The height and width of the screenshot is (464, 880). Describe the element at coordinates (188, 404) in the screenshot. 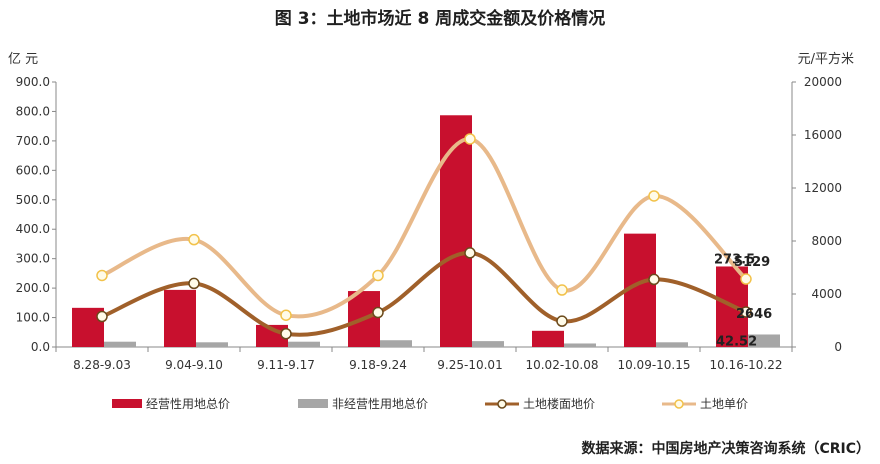

I see `legend-label: 经营性用地总价` at that location.